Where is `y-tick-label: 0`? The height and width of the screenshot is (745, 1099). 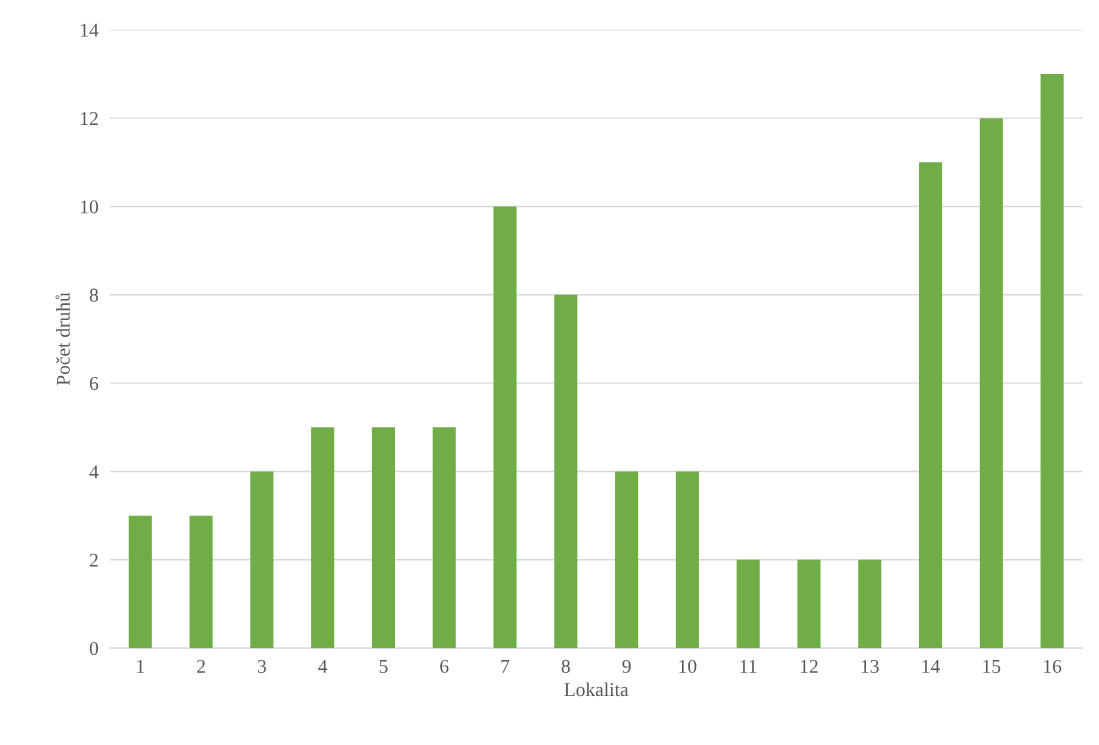 y-tick-label: 0 is located at coordinates (94, 648).